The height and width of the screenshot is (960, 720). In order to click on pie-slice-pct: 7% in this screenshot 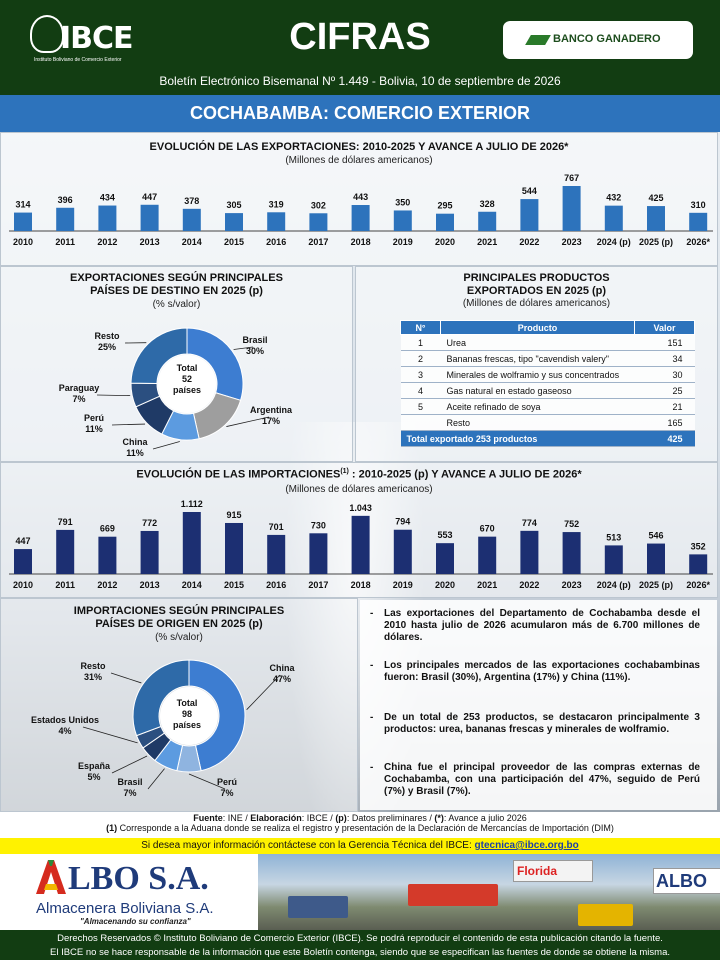, I will do `click(226, 793)`.